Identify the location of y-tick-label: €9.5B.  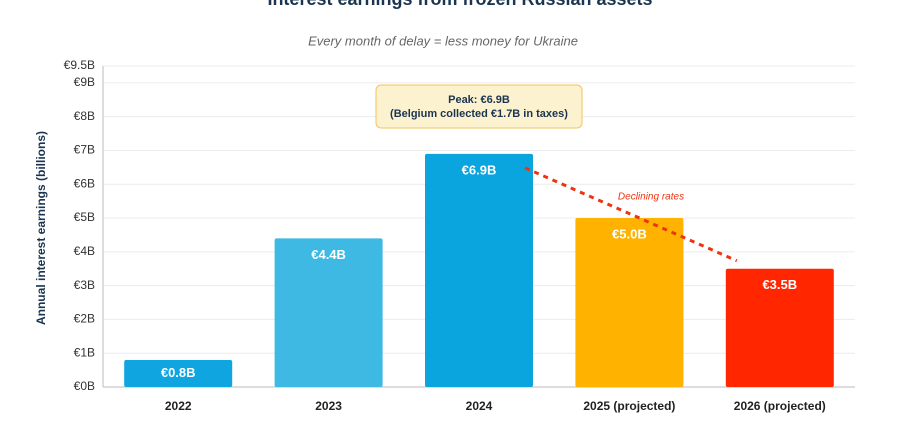
(79, 65).